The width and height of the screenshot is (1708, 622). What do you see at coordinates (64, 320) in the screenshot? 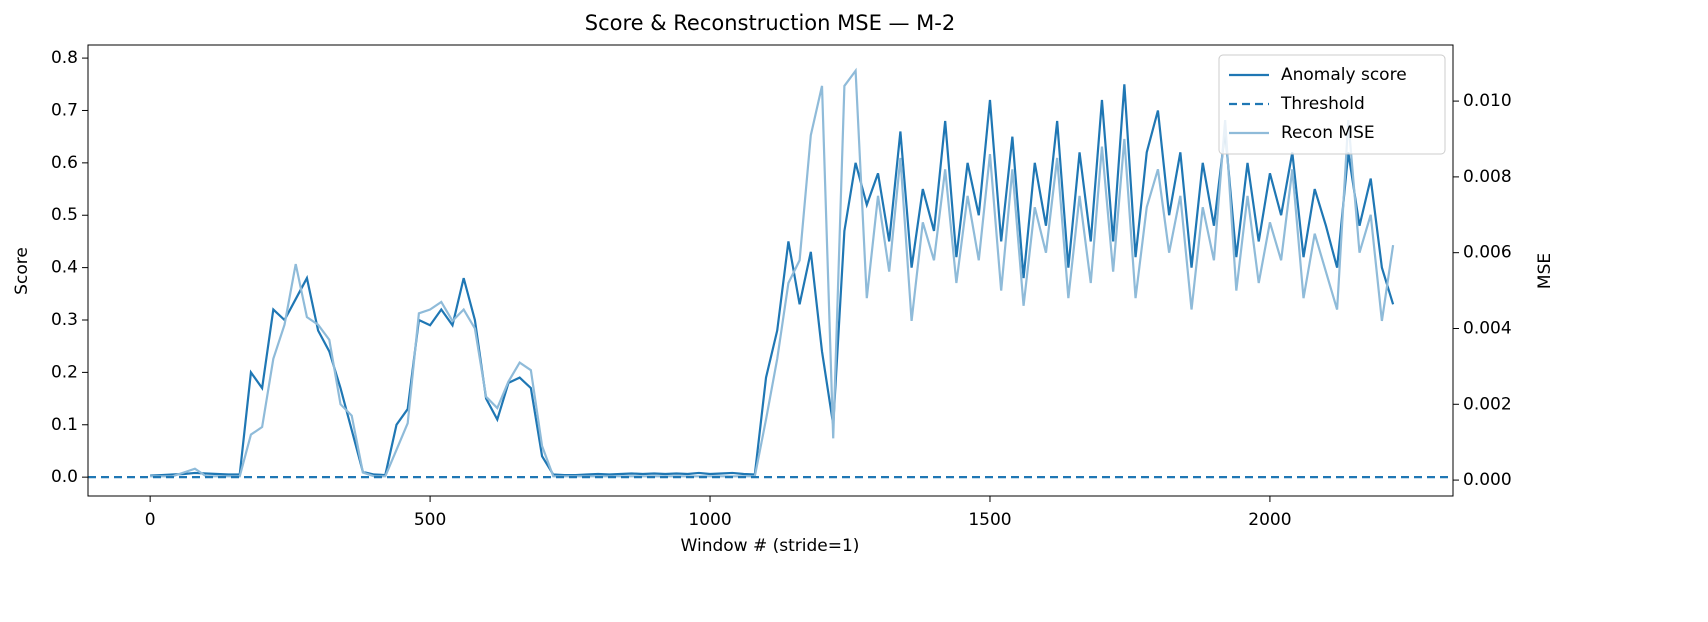
I see `y-tick-label: 0.3` at bounding box center [64, 320].